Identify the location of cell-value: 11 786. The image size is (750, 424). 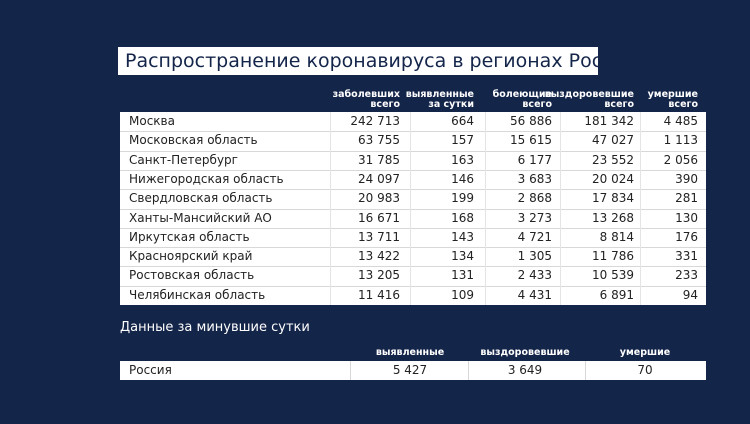
(613, 256).